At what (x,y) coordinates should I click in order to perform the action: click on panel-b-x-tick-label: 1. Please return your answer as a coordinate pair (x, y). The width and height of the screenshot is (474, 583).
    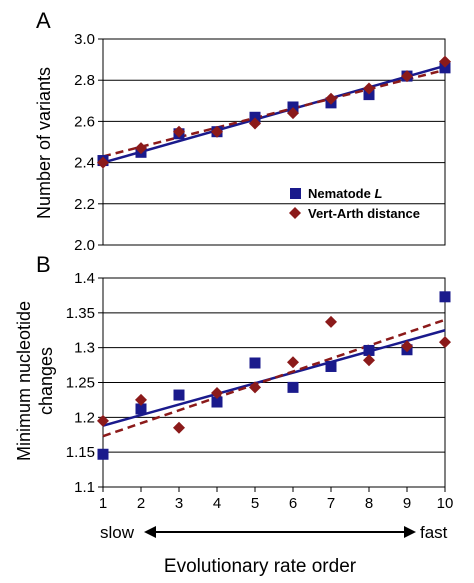
    Looking at the image, I should click on (103, 503).